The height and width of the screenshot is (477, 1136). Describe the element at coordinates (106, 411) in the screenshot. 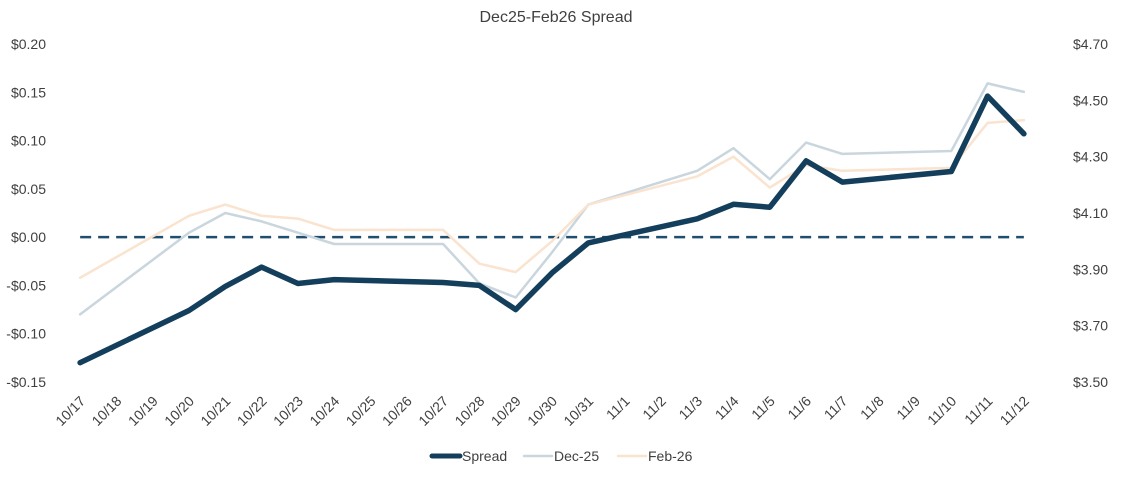

I see `x-axis-tick-label: 10/18` at that location.